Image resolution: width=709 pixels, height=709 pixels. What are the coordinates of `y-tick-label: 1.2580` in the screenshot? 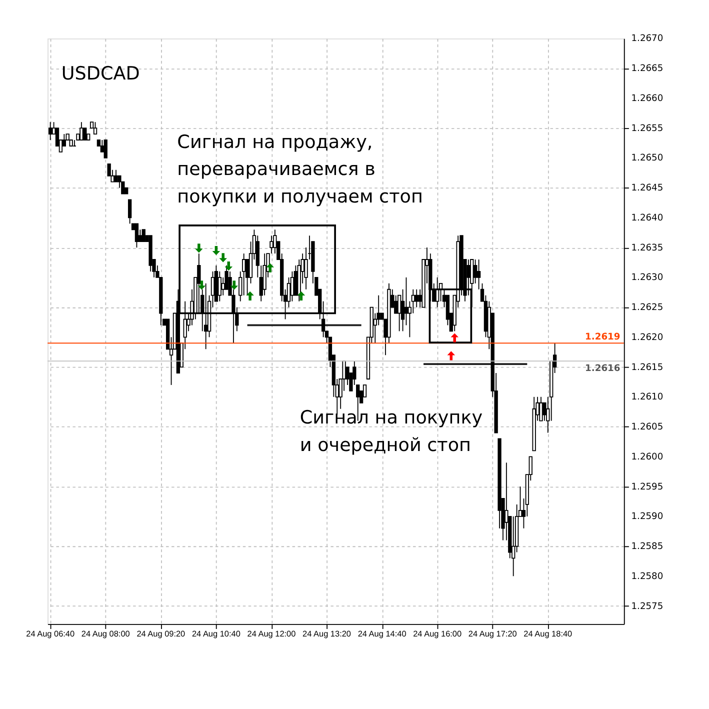 It's located at (647, 577).